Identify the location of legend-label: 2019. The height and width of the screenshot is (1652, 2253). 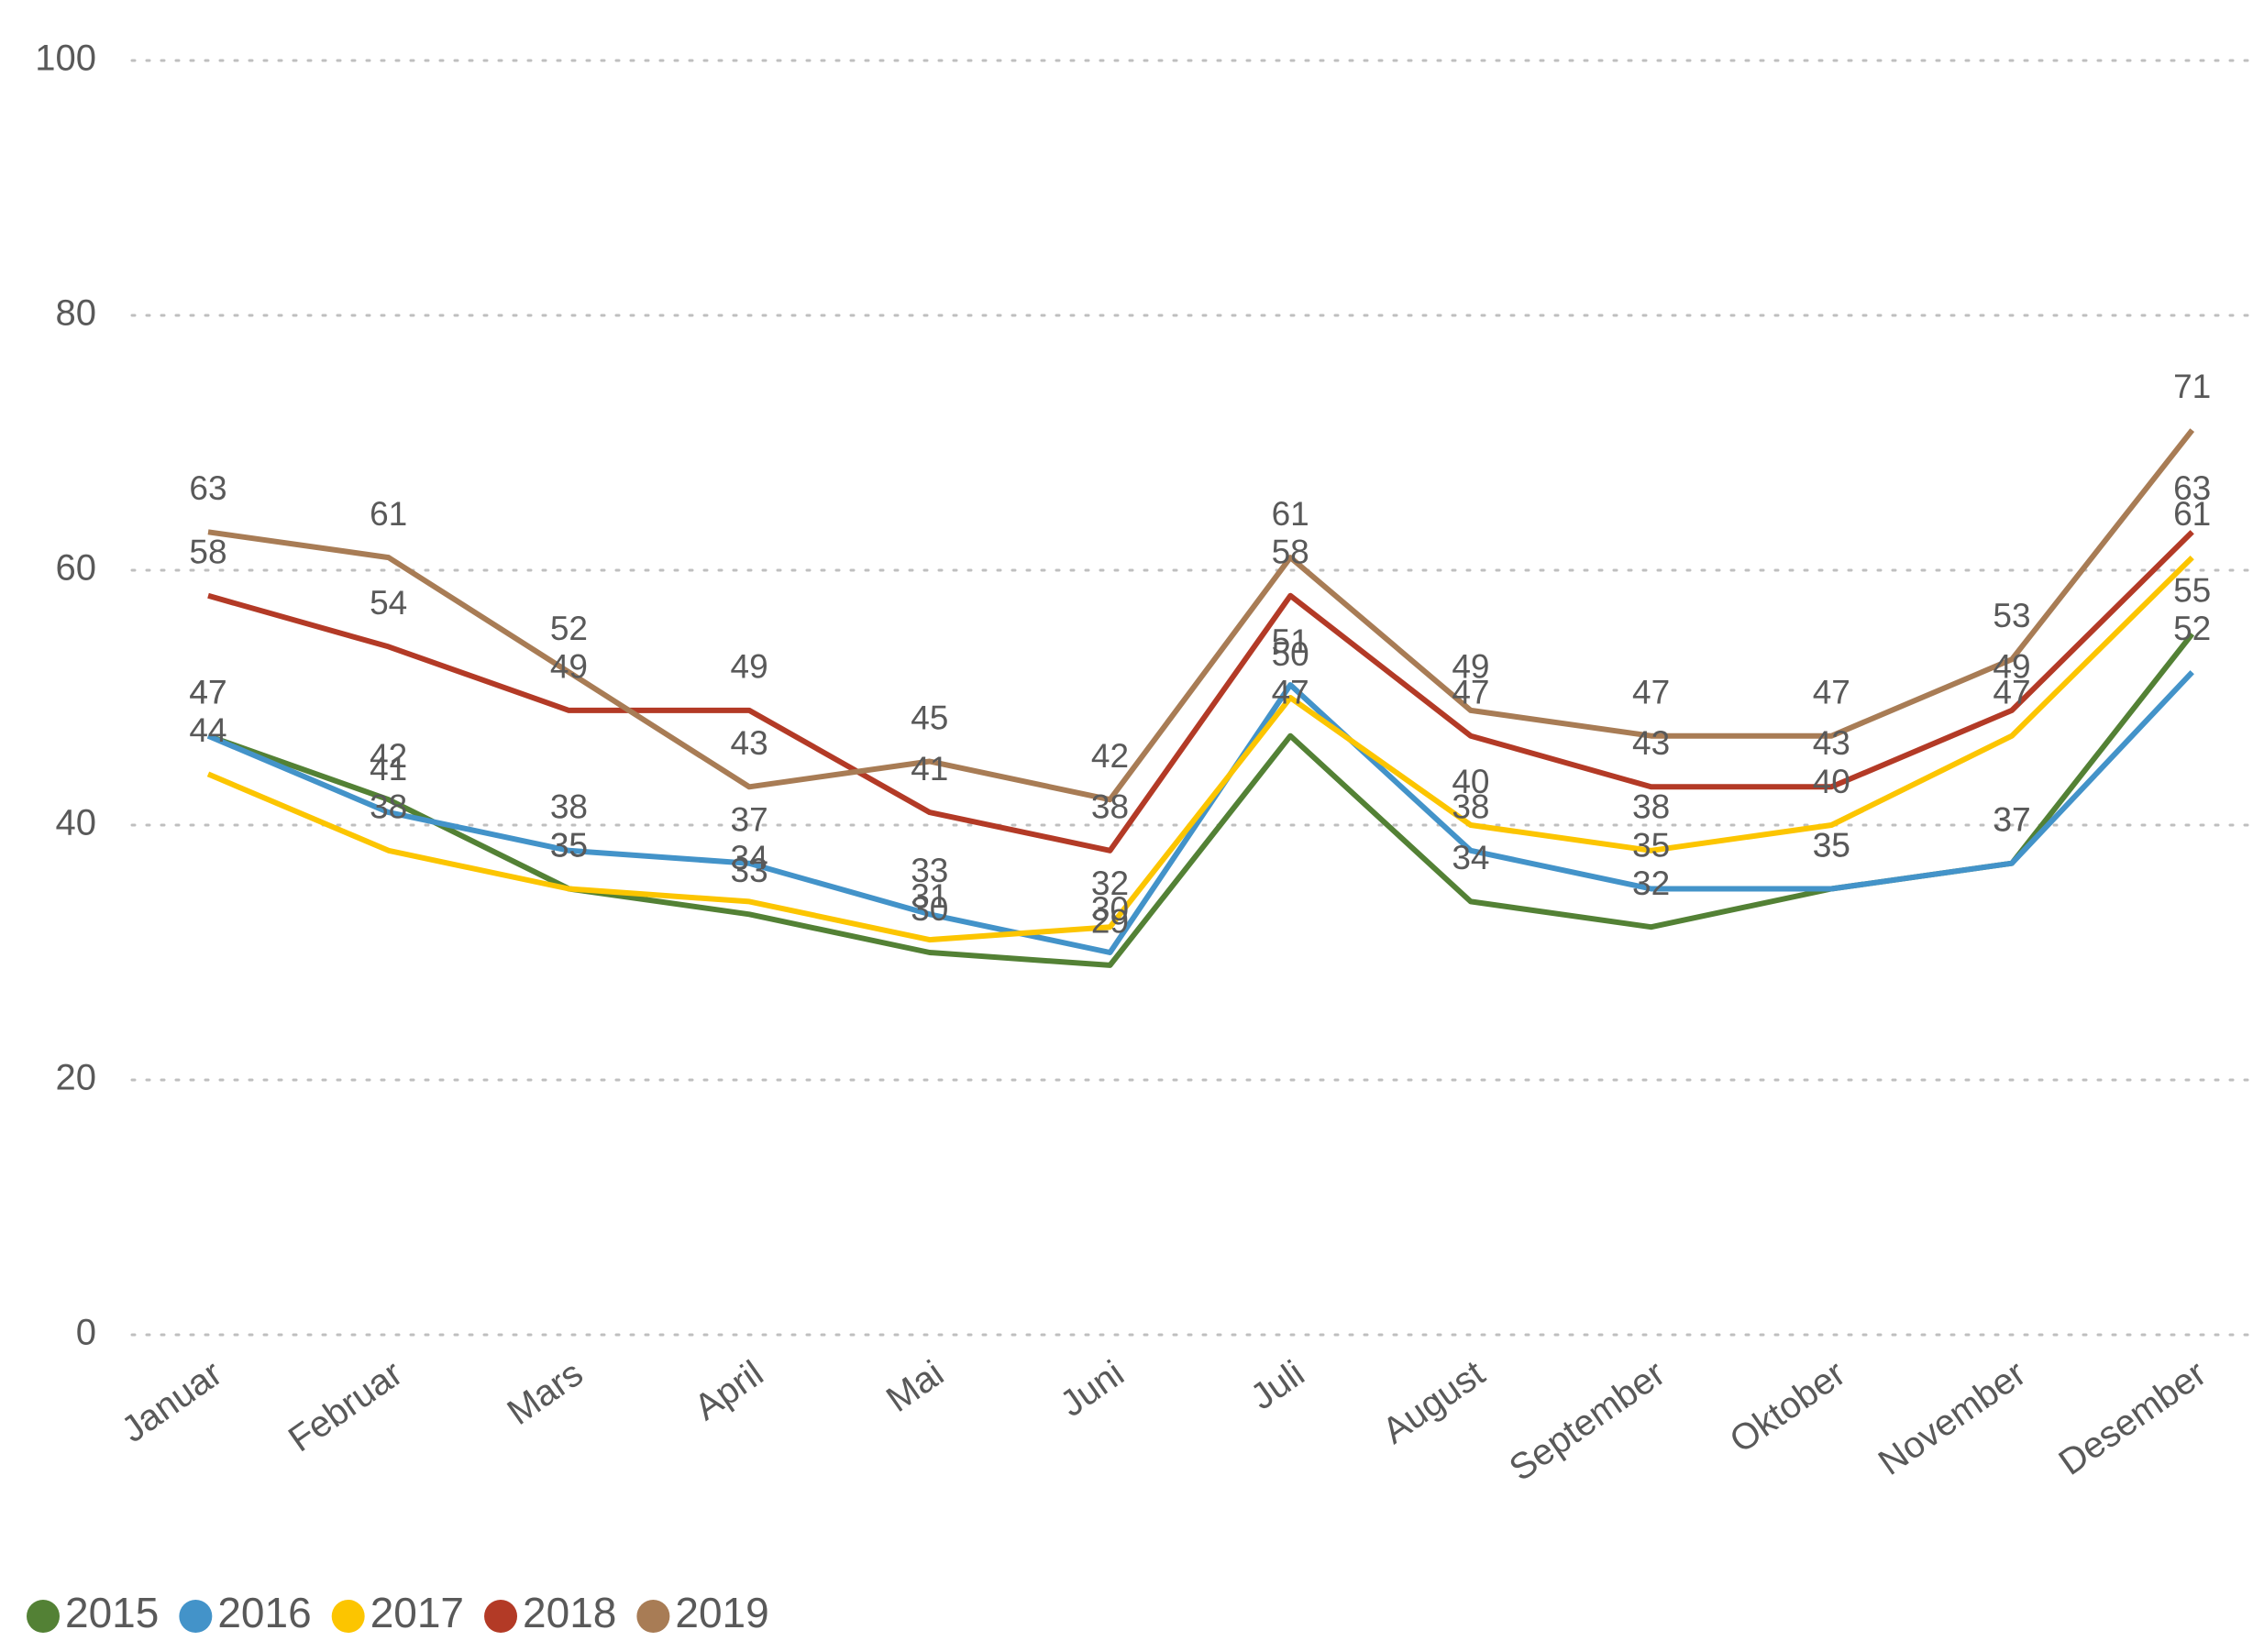
(721, 1612).